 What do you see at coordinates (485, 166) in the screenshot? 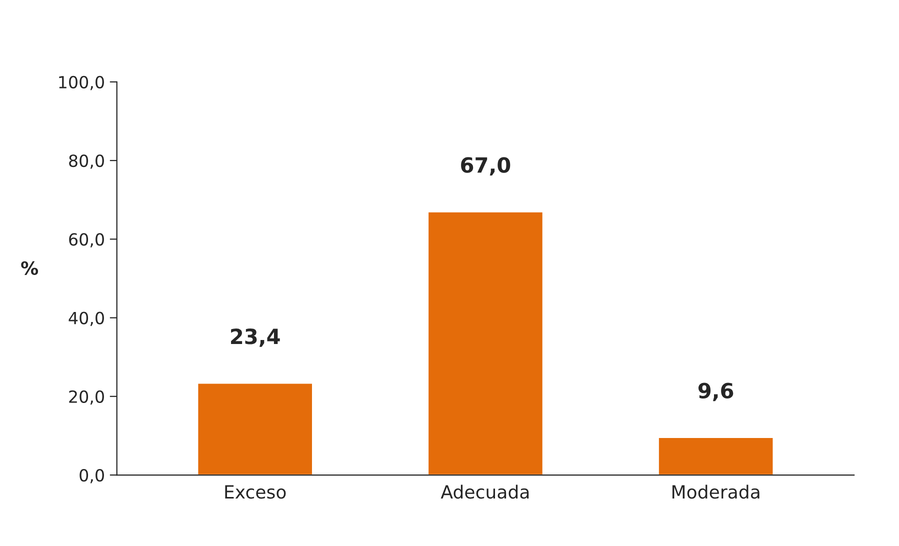
I see `data-label: 67,0` at bounding box center [485, 166].